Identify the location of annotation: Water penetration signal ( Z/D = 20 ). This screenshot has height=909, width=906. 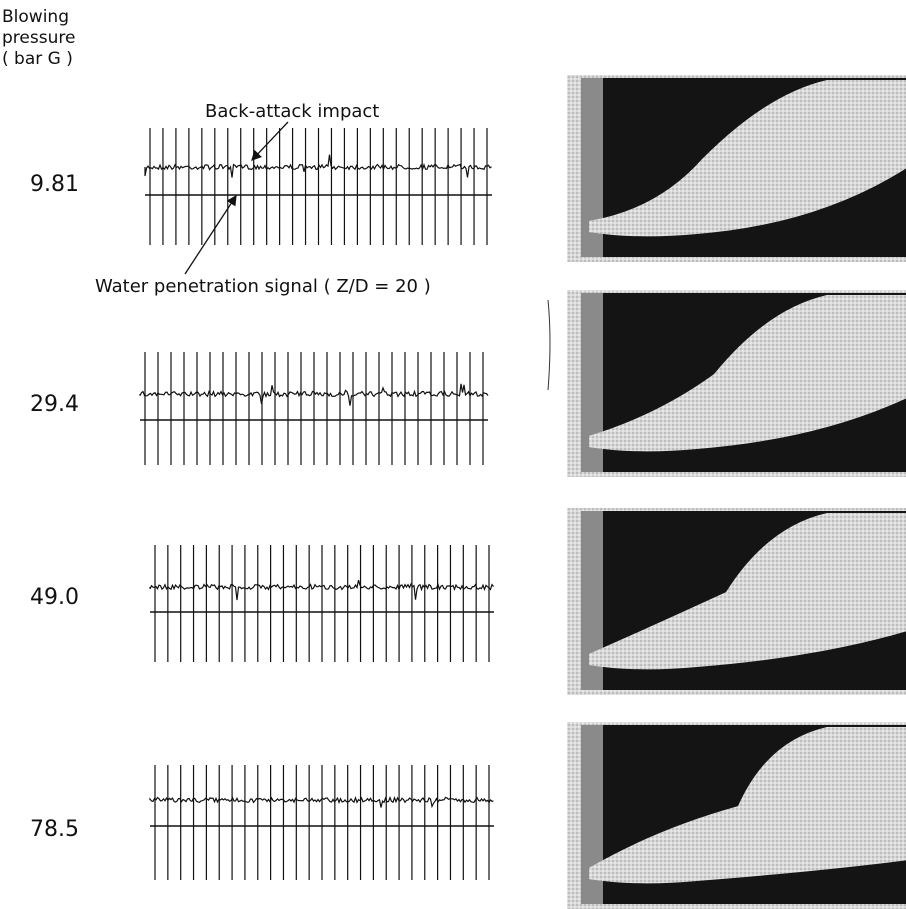
(263, 286).